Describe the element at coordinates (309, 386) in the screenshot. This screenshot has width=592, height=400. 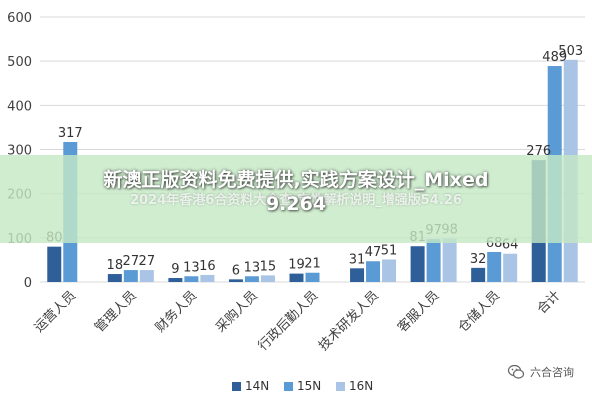
I see `legend-label: 15N` at that location.